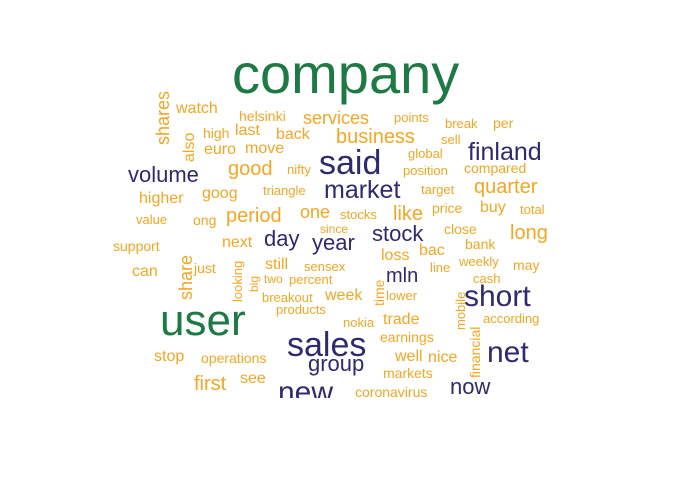 Image resolution: width=685 pixels, height=495 pixels. Describe the element at coordinates (411, 117) in the screenshot. I see `word-points: points` at that location.